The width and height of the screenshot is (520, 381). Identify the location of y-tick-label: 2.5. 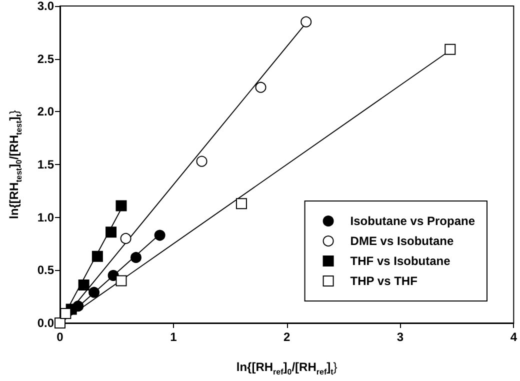
(45, 59).